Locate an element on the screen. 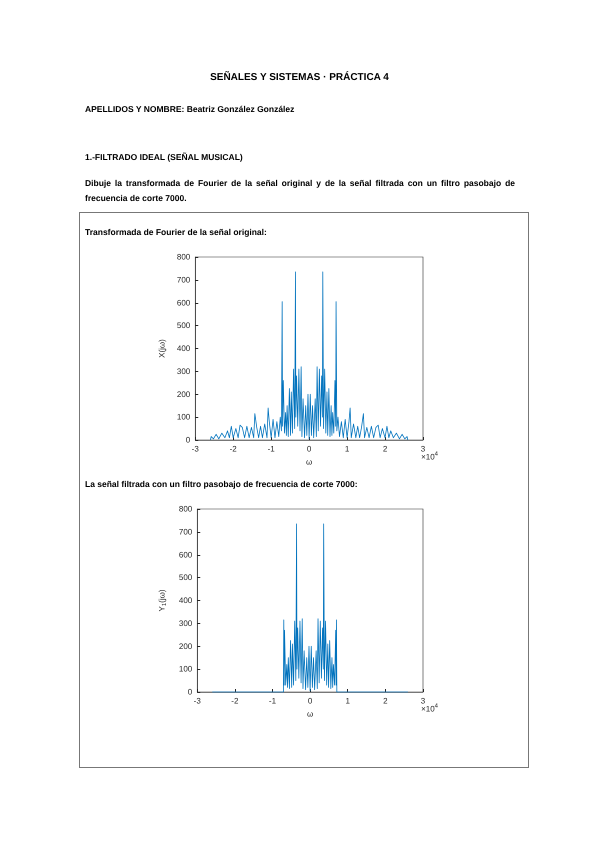 This screenshot has width=599, height=848. y-axis-title: X(jω) is located at coordinates (162, 348).